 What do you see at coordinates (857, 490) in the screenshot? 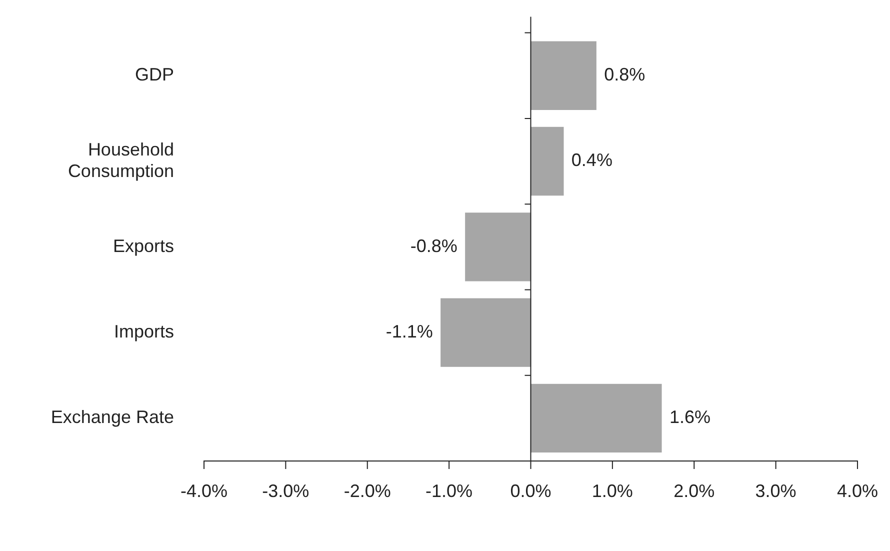
I see `x-tick-label: 4.0%` at bounding box center [857, 490].